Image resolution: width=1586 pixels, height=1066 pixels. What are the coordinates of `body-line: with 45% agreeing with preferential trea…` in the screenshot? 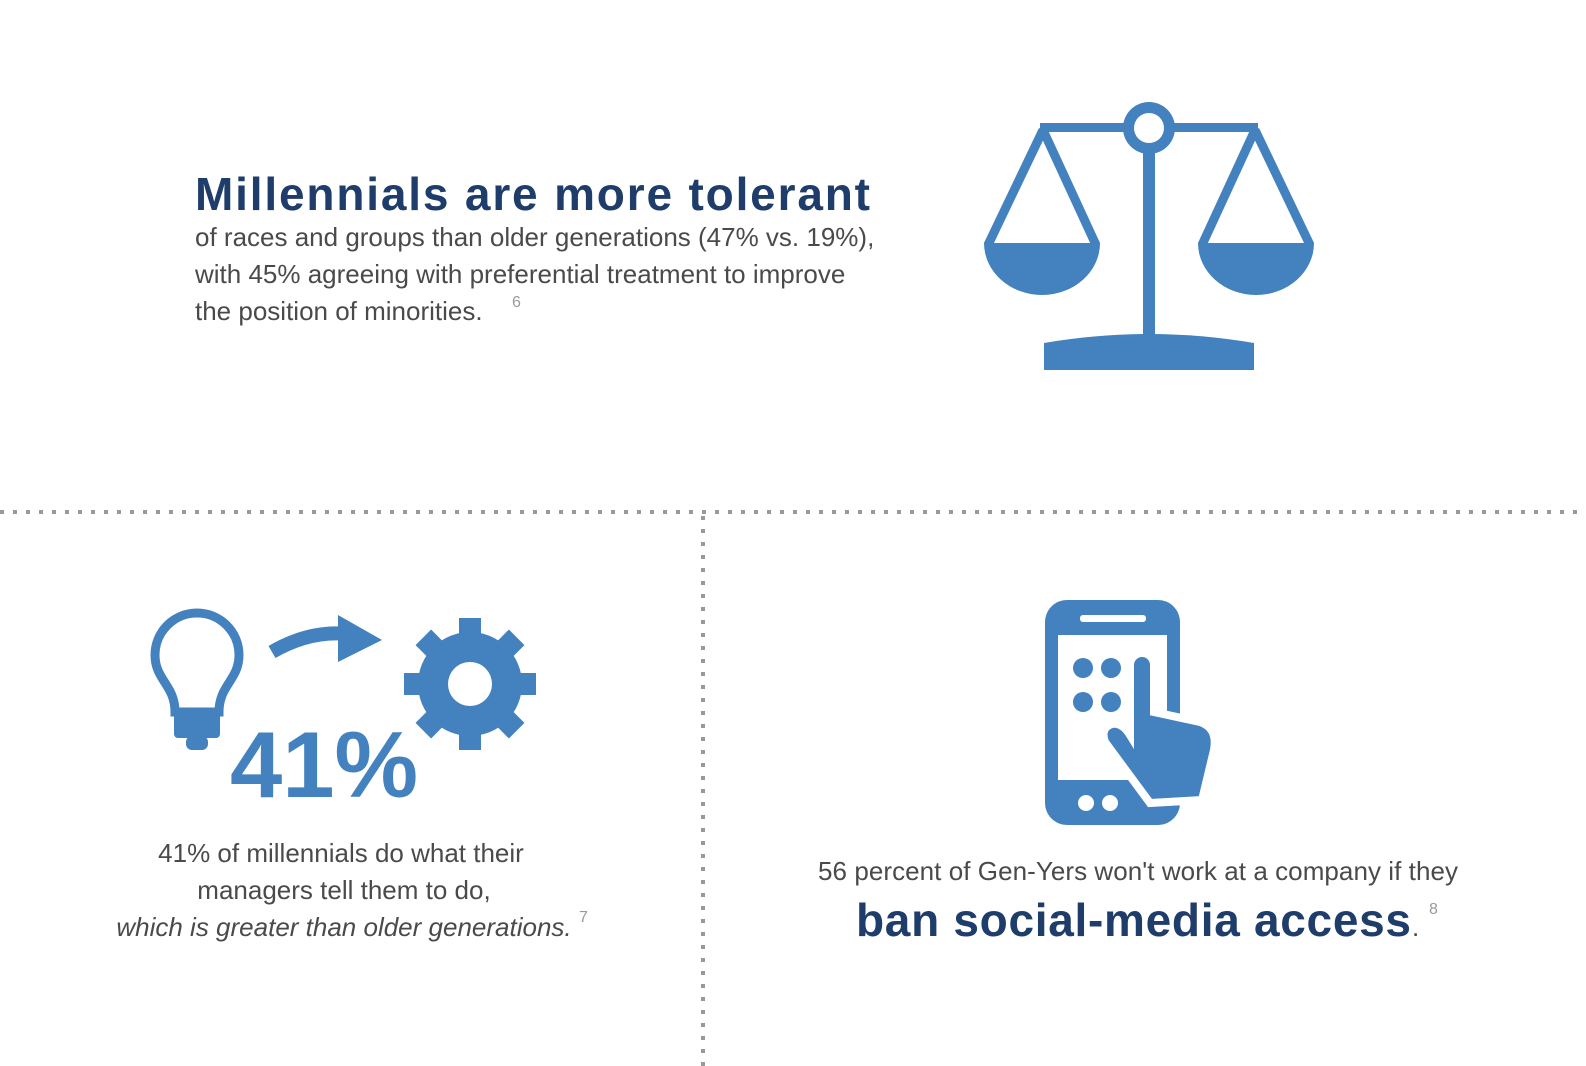 It's located at (519, 274).